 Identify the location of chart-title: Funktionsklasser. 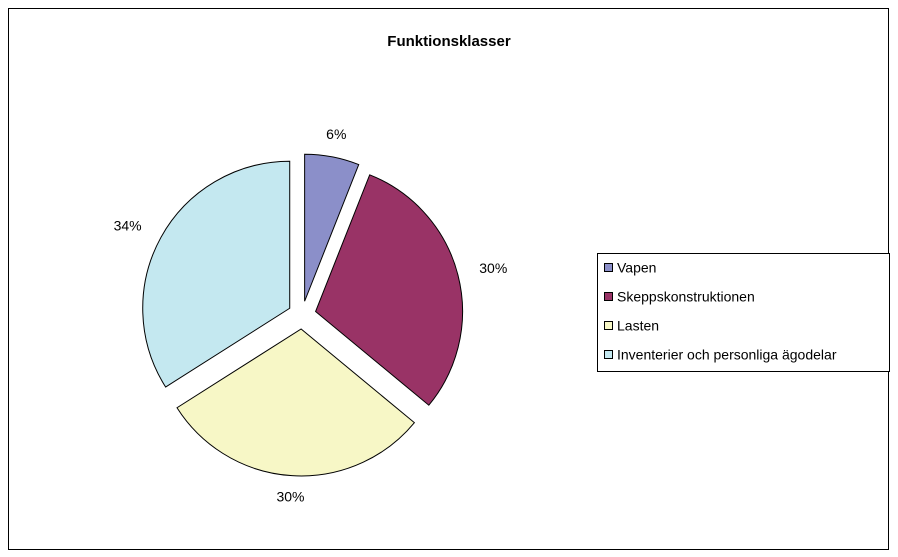
(449, 41).